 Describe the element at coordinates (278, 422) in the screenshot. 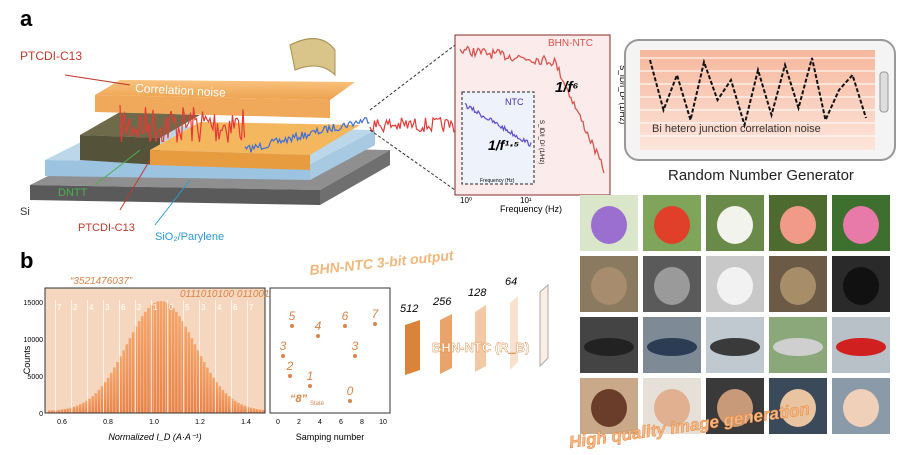

I see `x-tick-label: 0` at that location.